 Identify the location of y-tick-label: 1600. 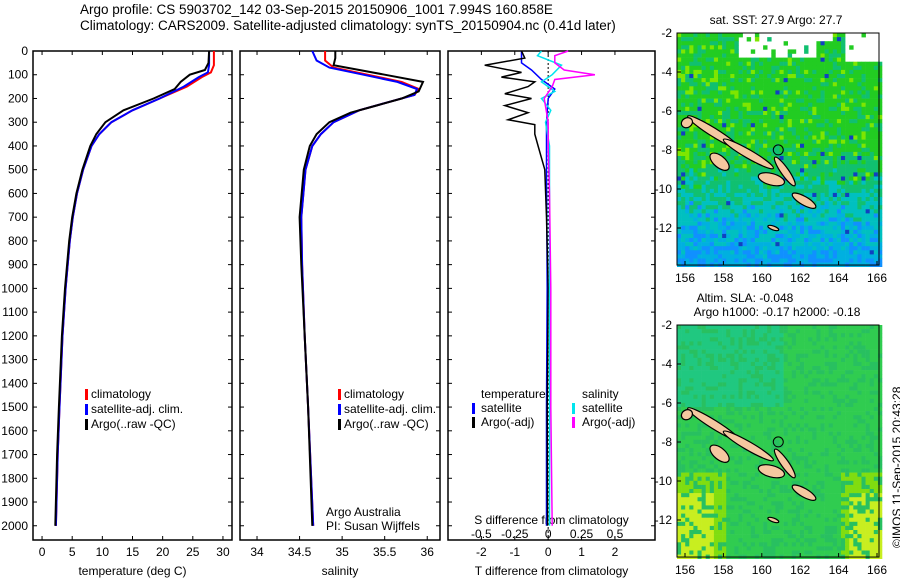
(14, 431).